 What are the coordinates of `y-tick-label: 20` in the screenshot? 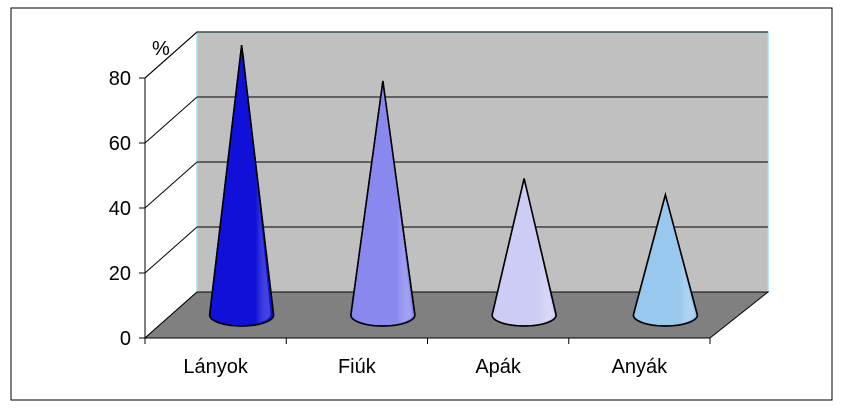 It's located at (120, 274).